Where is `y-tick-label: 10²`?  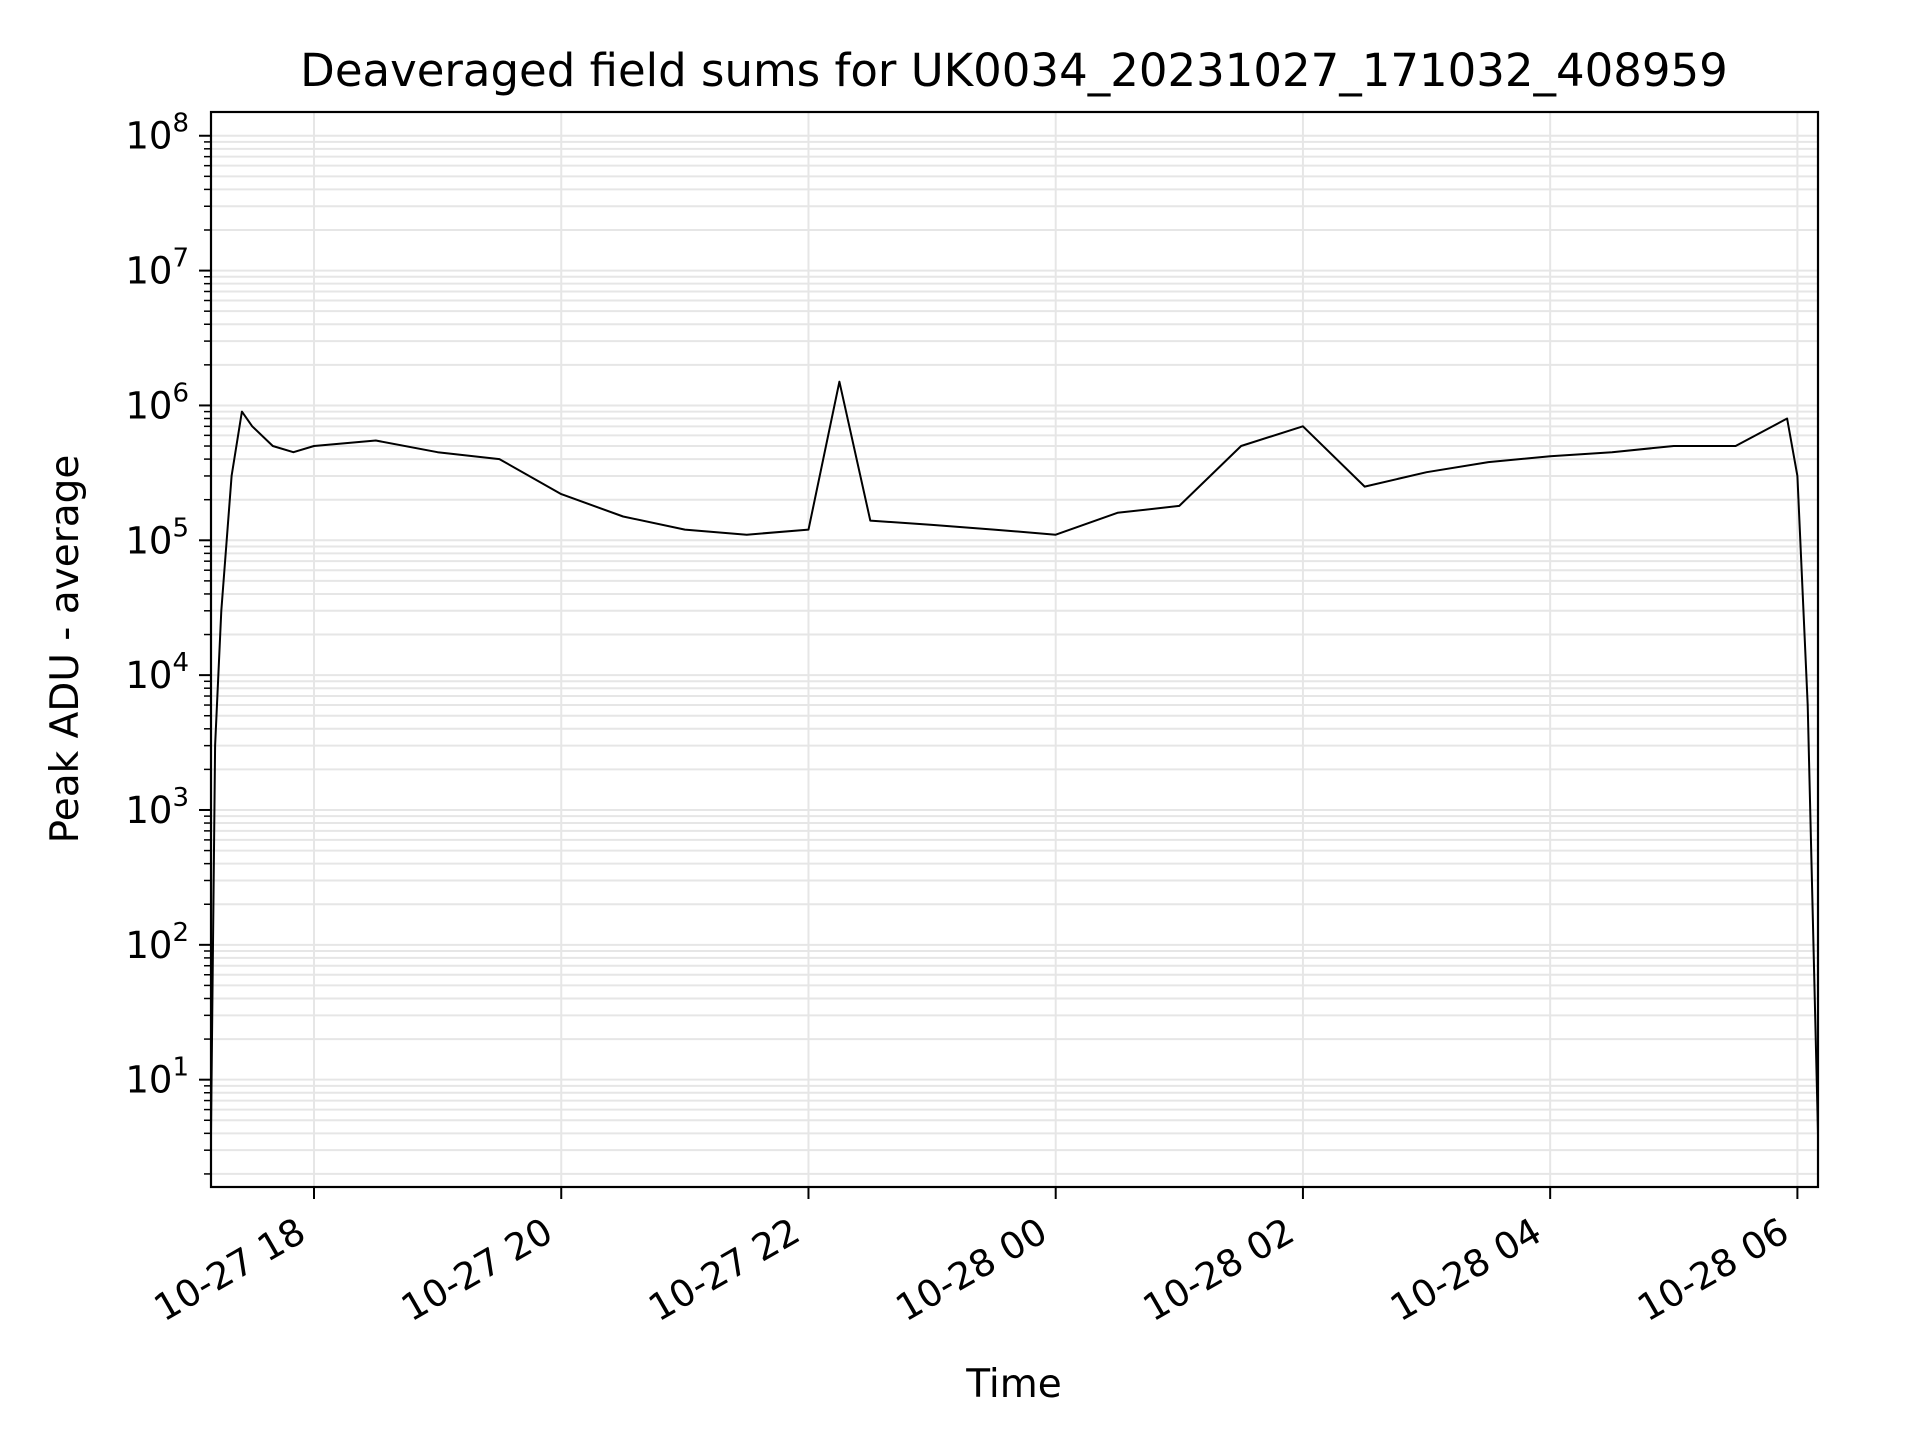
y-tick-label: 10² is located at coordinates (157, 942).